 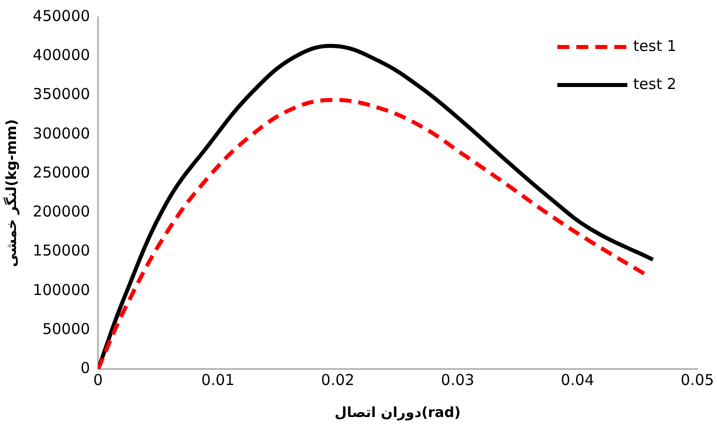 I want to click on y-tick-label: 150000, so click(x=61, y=251).